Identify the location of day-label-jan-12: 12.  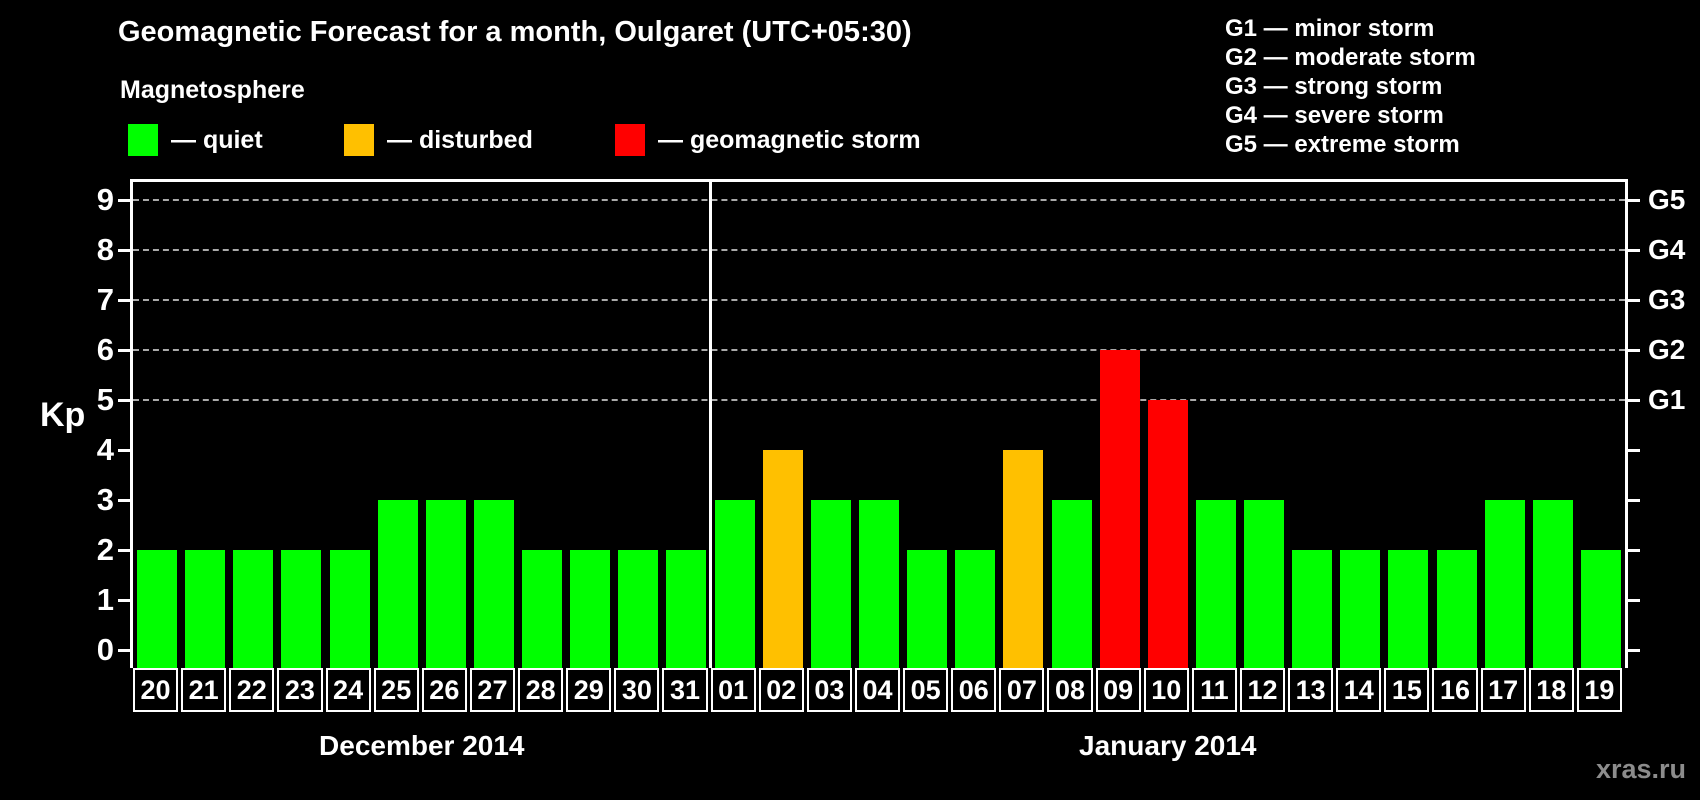
(1262, 690).